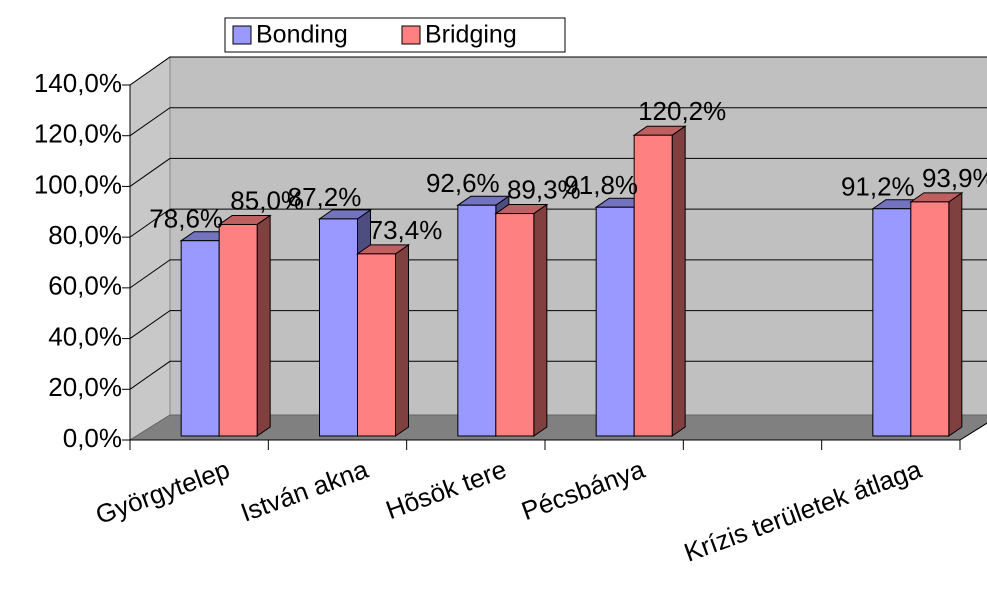 The width and height of the screenshot is (987, 594). What do you see at coordinates (446, 489) in the screenshot?
I see `x-tick-label: Hõsök tere` at bounding box center [446, 489].